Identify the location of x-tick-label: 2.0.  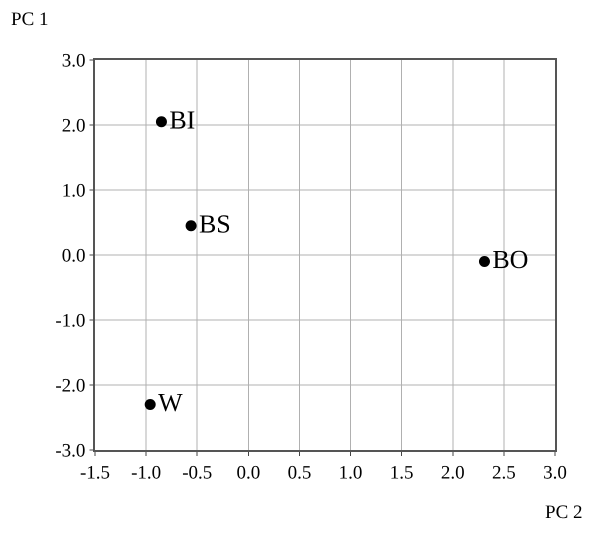
(452, 473).